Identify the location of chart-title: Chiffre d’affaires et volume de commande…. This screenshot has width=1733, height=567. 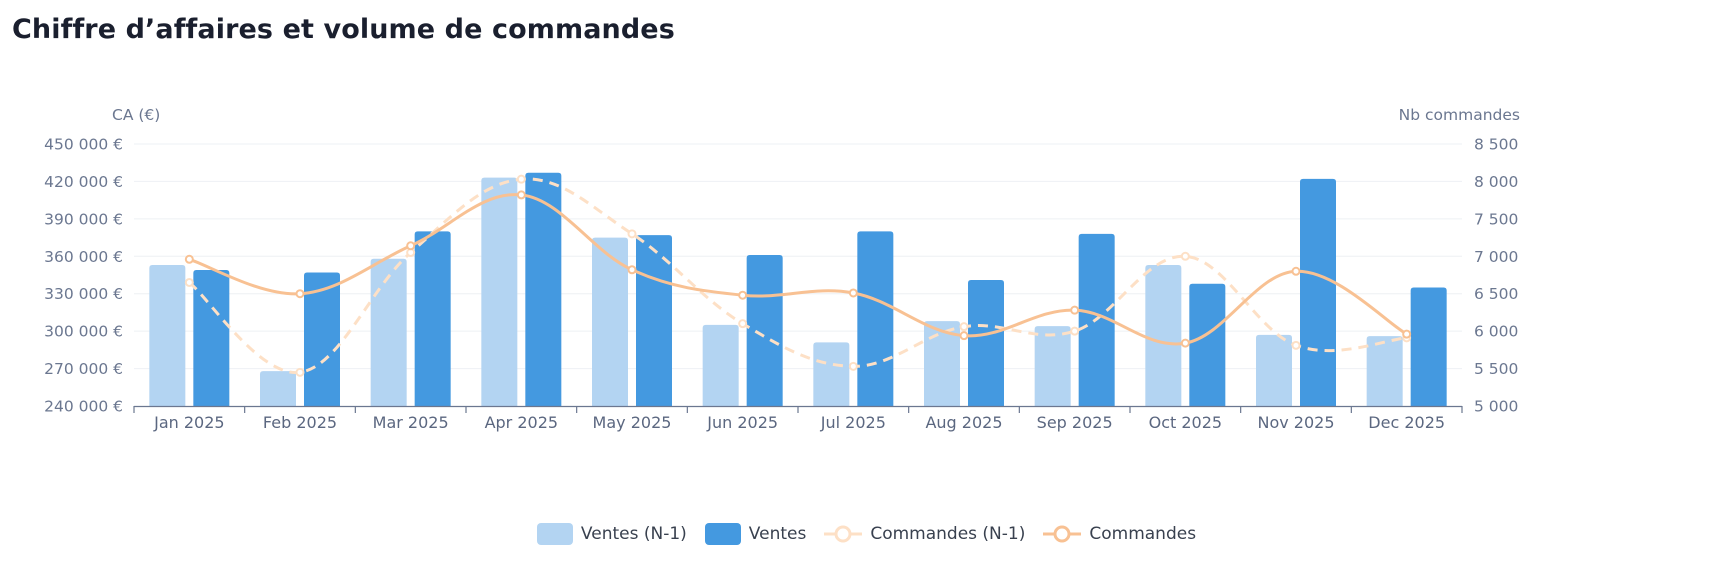
(343, 29).